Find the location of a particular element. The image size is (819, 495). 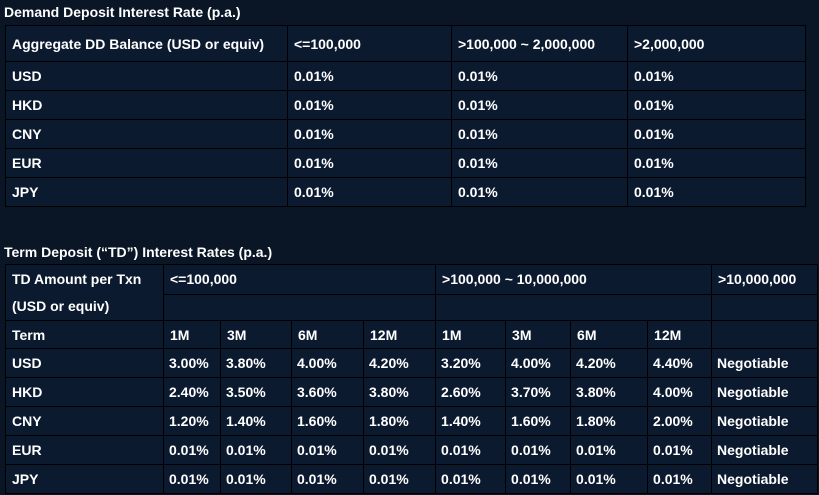

td-currency: HKD is located at coordinates (84, 392).